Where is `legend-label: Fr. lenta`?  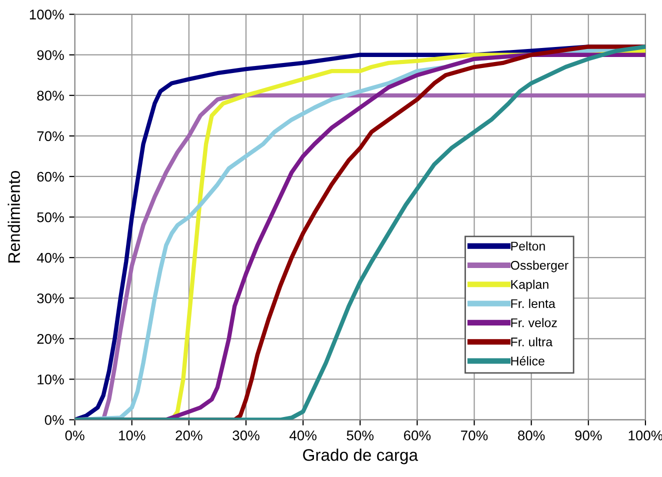 legend-label: Fr. lenta is located at coordinates (533, 303).